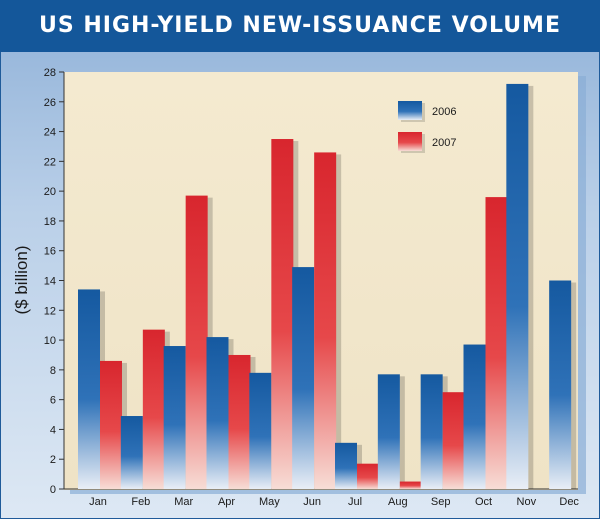  I want to click on x-category-label: Jan, so click(98, 502).